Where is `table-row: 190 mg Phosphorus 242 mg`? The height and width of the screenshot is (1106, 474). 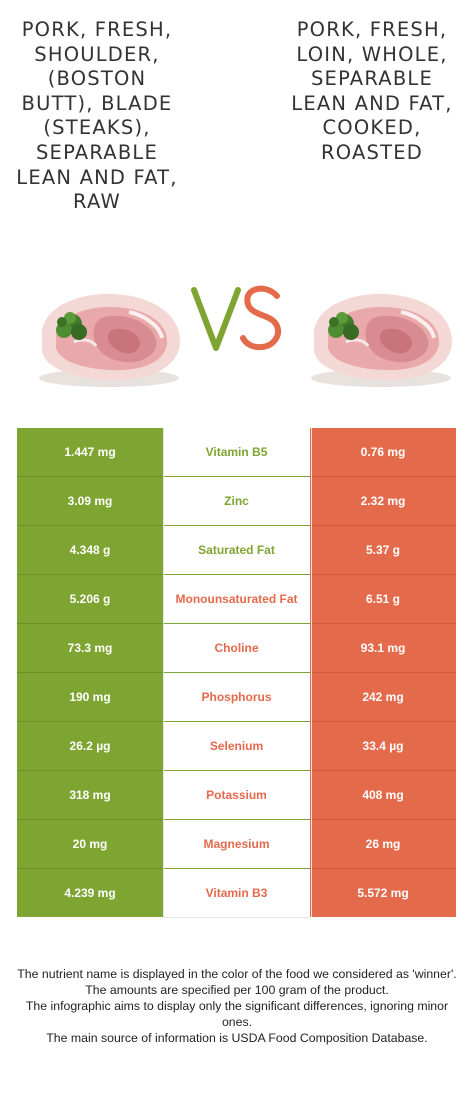
table-row: 190 mg Phosphorus 242 mg is located at coordinates (236, 697).